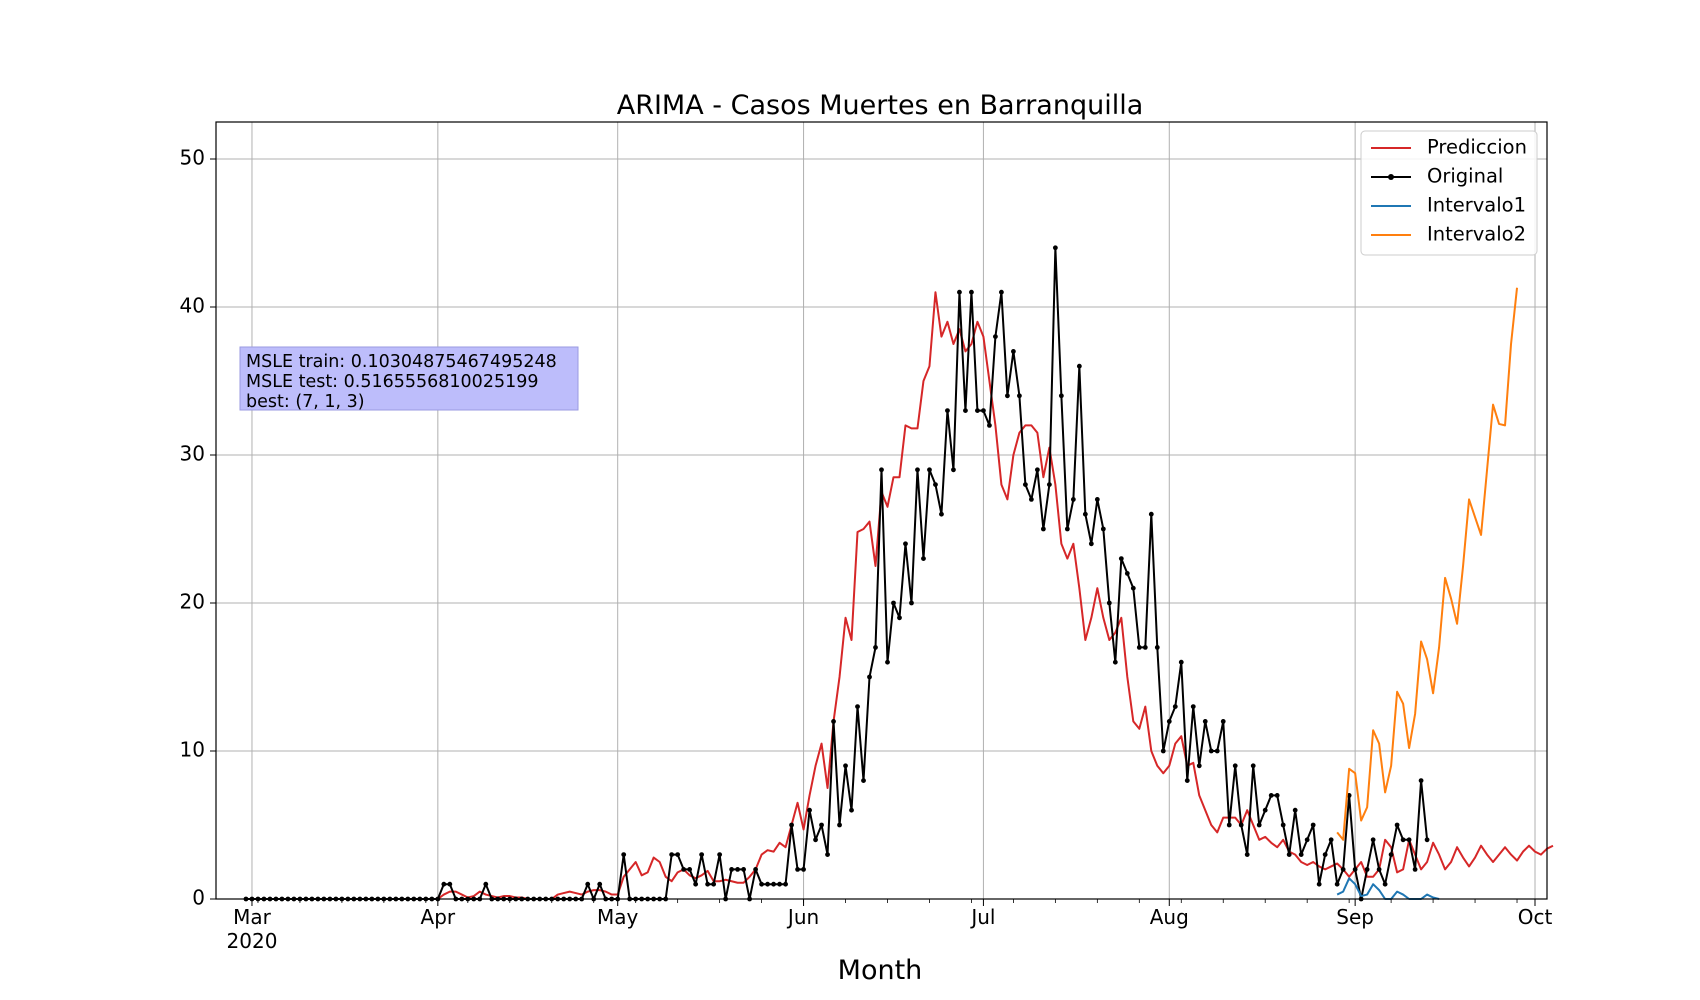 This screenshot has height=1000, width=1700. I want to click on annotation-line-best-order: best: (7, 1, 3), so click(305, 402).